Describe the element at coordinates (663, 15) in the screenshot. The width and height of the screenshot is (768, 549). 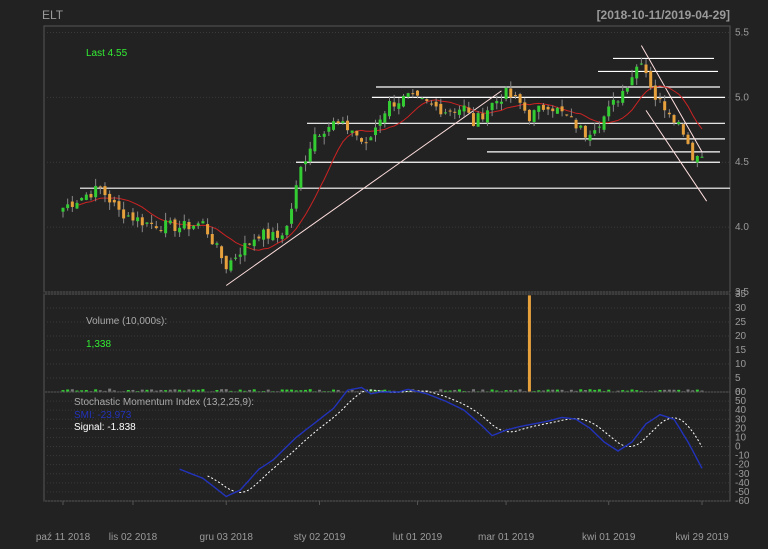
I see `date-range-title: [2018-10-11/2019-04-29]` at that location.